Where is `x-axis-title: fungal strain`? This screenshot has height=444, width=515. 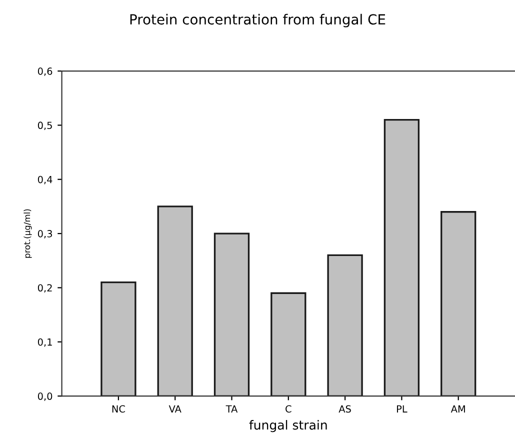 x-axis-title: fungal strain is located at coordinates (288, 426).